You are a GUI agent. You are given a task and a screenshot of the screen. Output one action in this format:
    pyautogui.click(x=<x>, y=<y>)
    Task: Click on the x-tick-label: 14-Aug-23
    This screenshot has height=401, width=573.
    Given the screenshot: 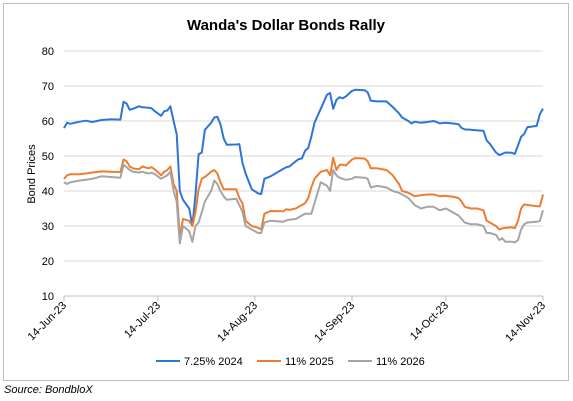 What is the action you would take?
    pyautogui.click(x=237, y=322)
    